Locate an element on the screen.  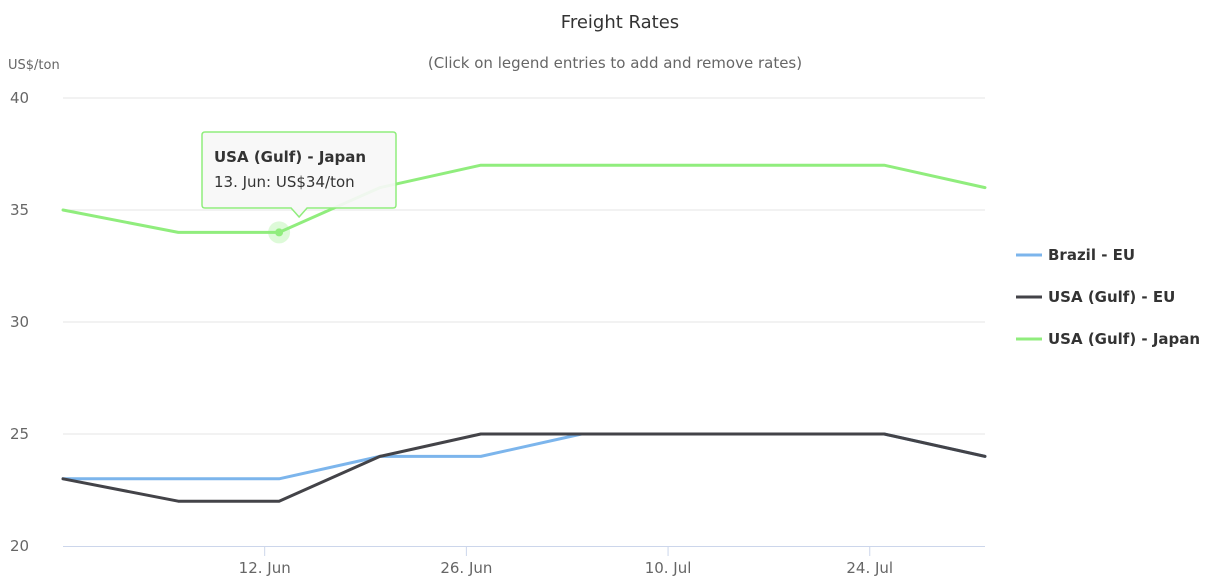
legend-label: USA (Gulf) - Japan is located at coordinates (1124, 339).